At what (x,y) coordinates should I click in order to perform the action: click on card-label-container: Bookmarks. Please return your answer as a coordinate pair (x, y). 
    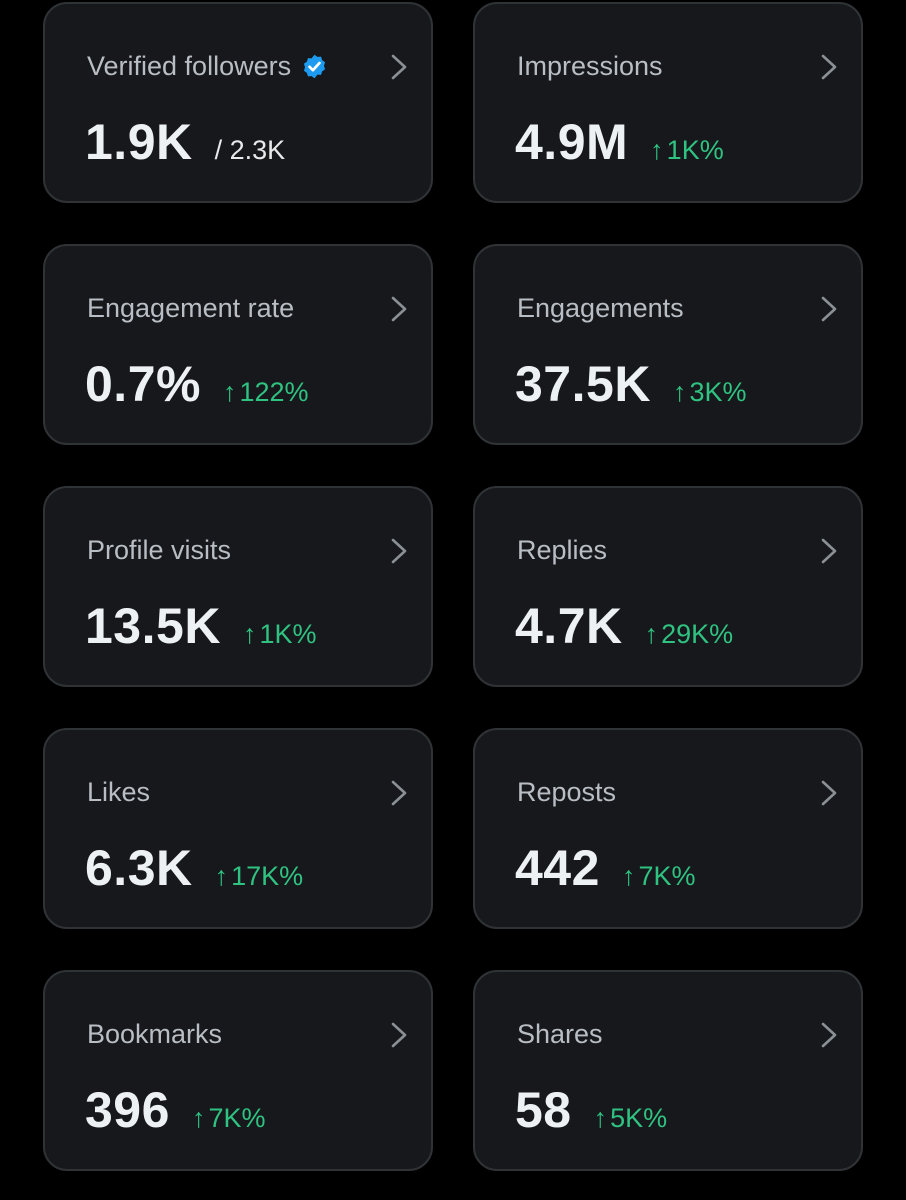
    Looking at the image, I should click on (154, 1034).